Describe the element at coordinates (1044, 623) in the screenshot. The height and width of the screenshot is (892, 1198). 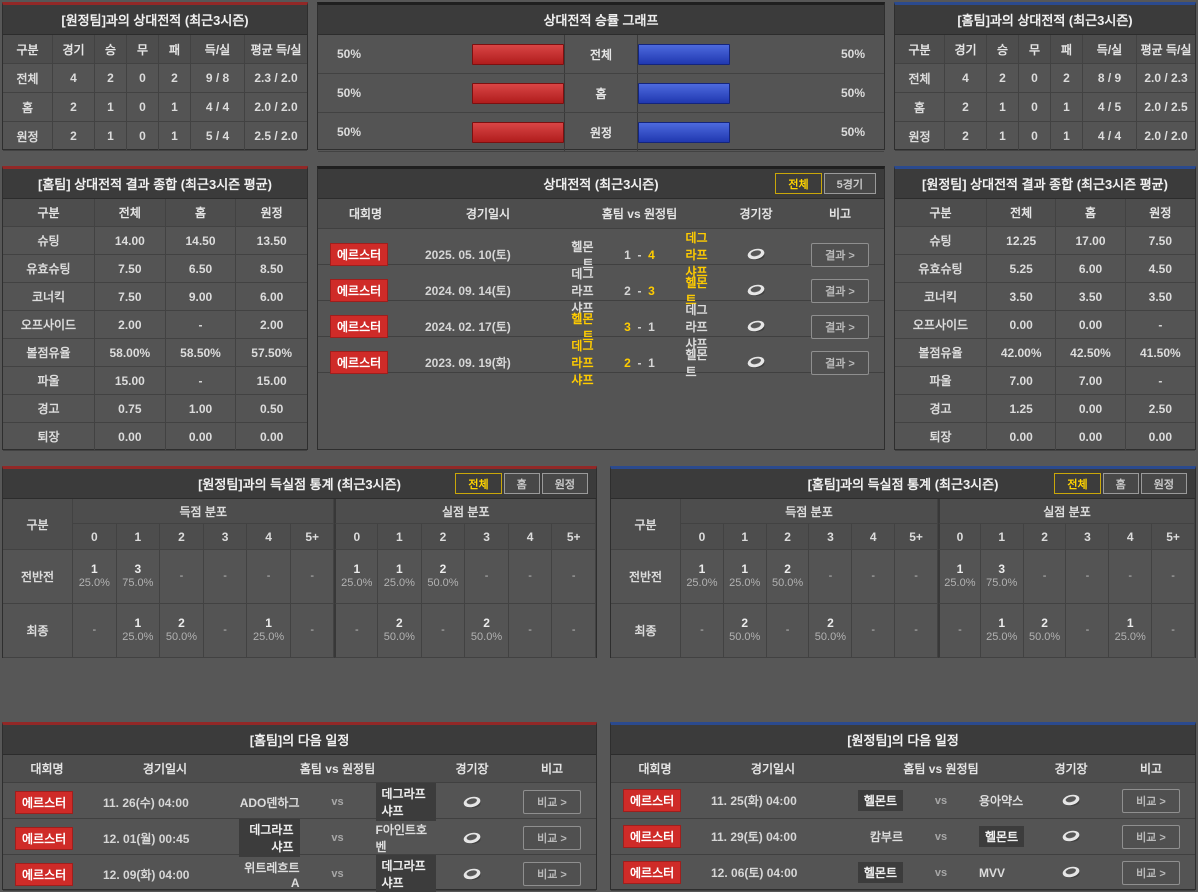
I see `count-value: 2` at that location.